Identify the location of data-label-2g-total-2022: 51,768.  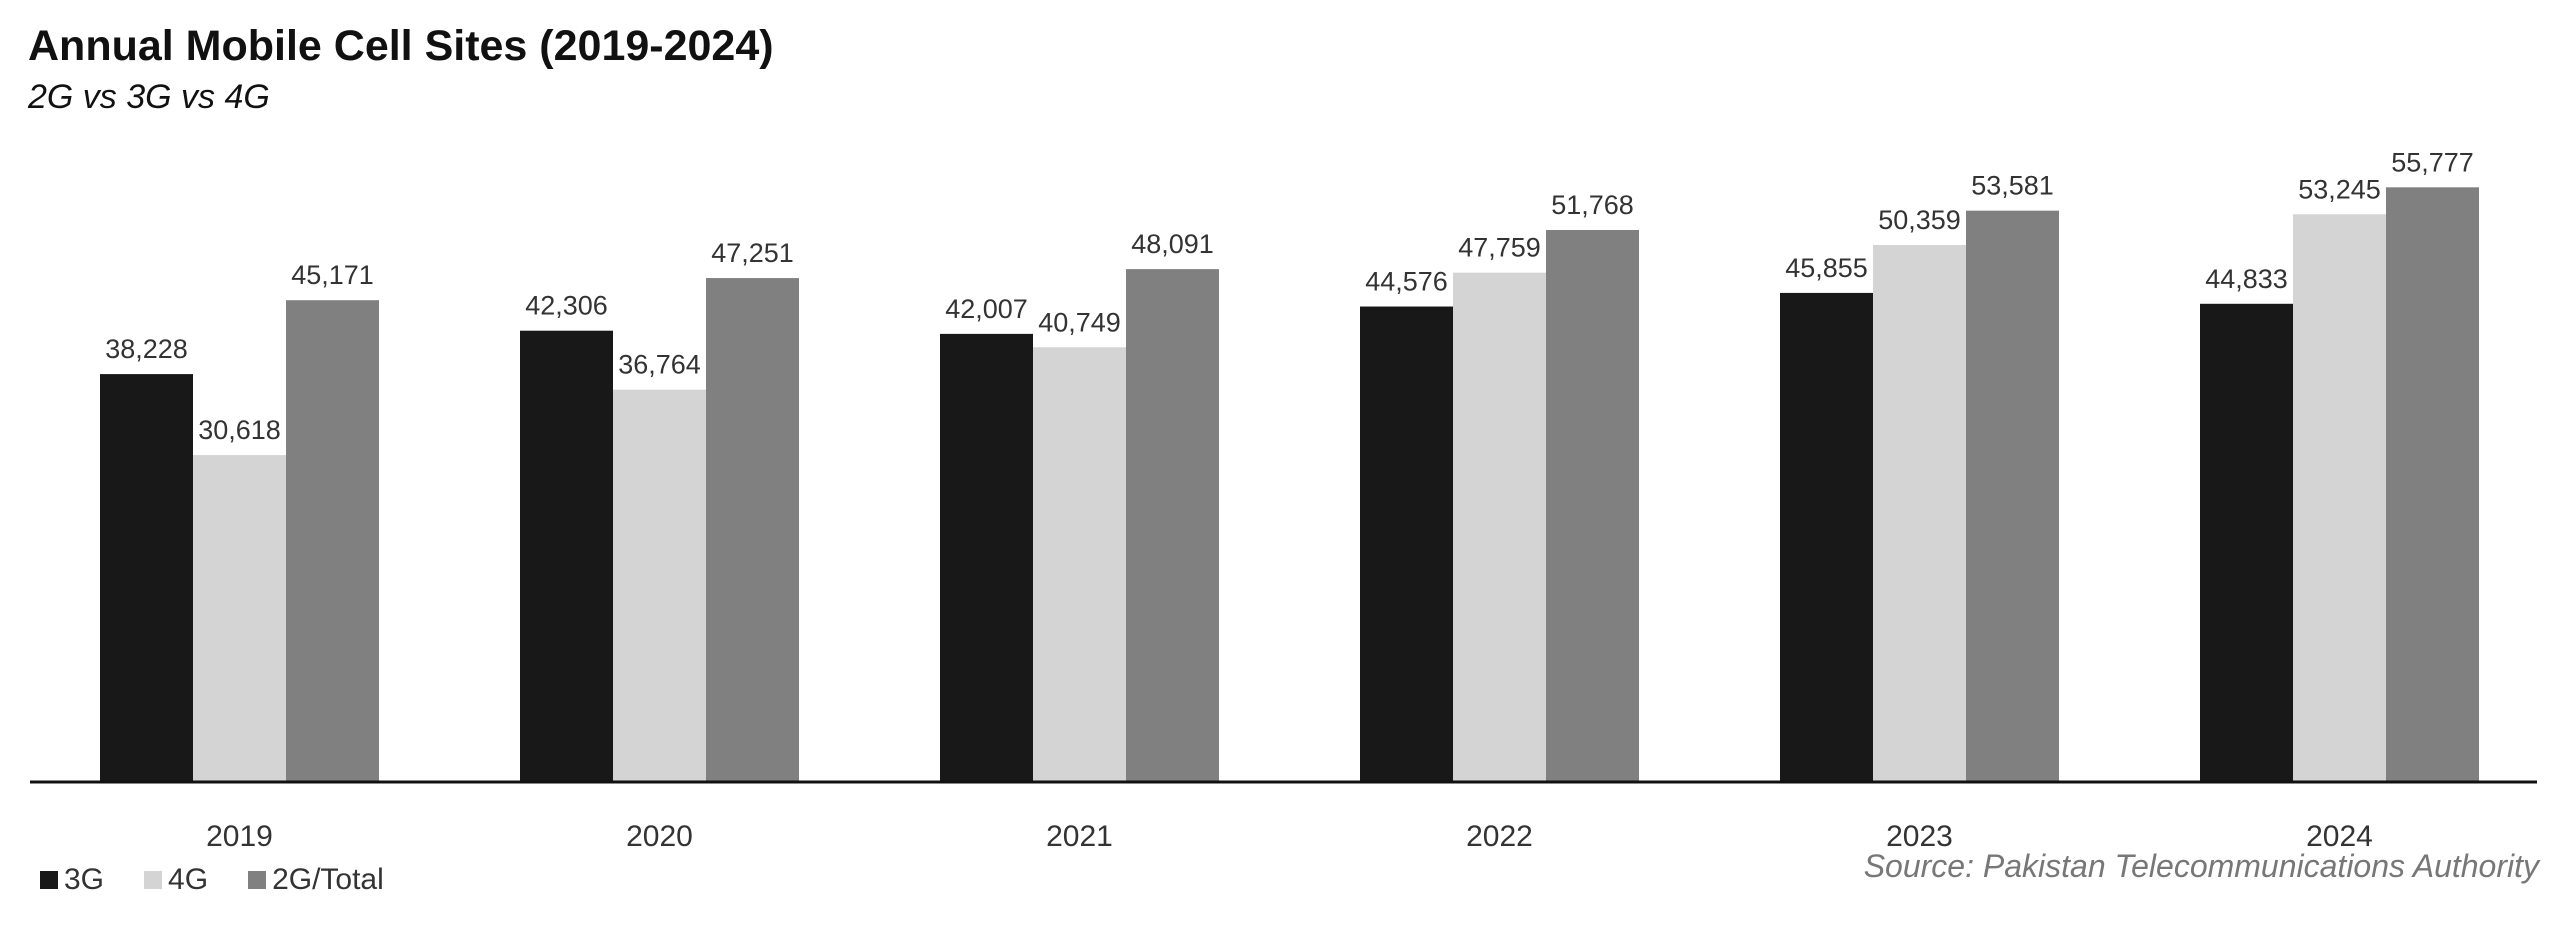
(1592, 205).